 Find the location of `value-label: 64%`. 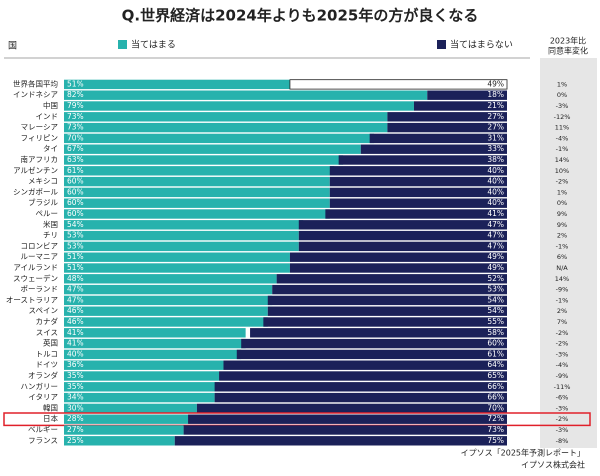

value-label: 64% is located at coordinates (495, 364).